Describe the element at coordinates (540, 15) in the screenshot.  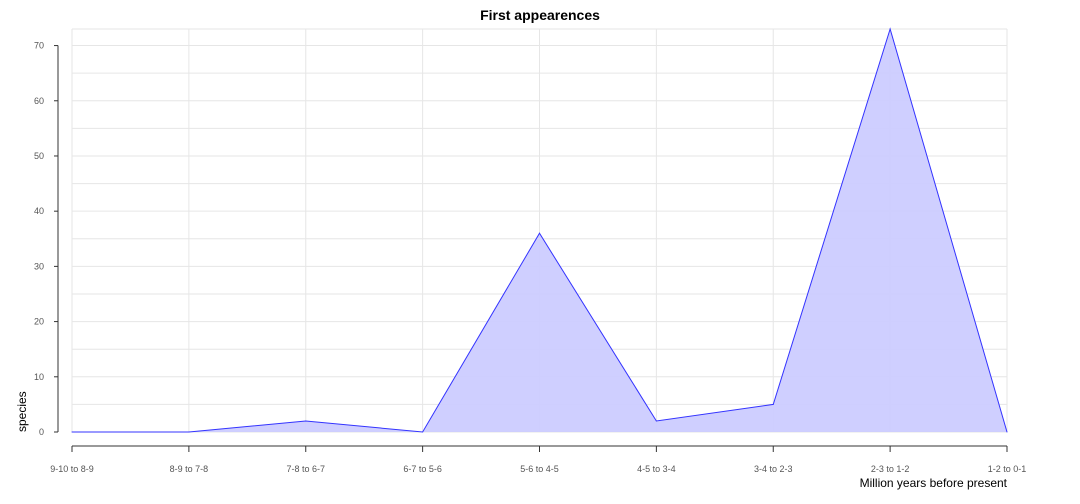
I see `chart-title: First appearences` at that location.